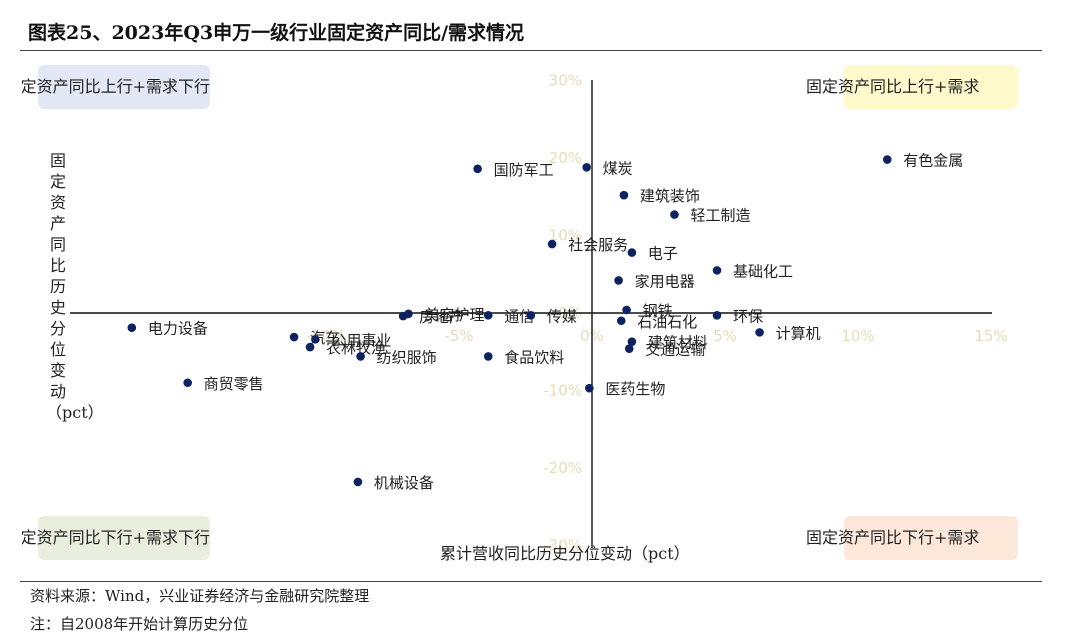  I want to click on quadrant-bg-bottom-left, so click(124, 538).